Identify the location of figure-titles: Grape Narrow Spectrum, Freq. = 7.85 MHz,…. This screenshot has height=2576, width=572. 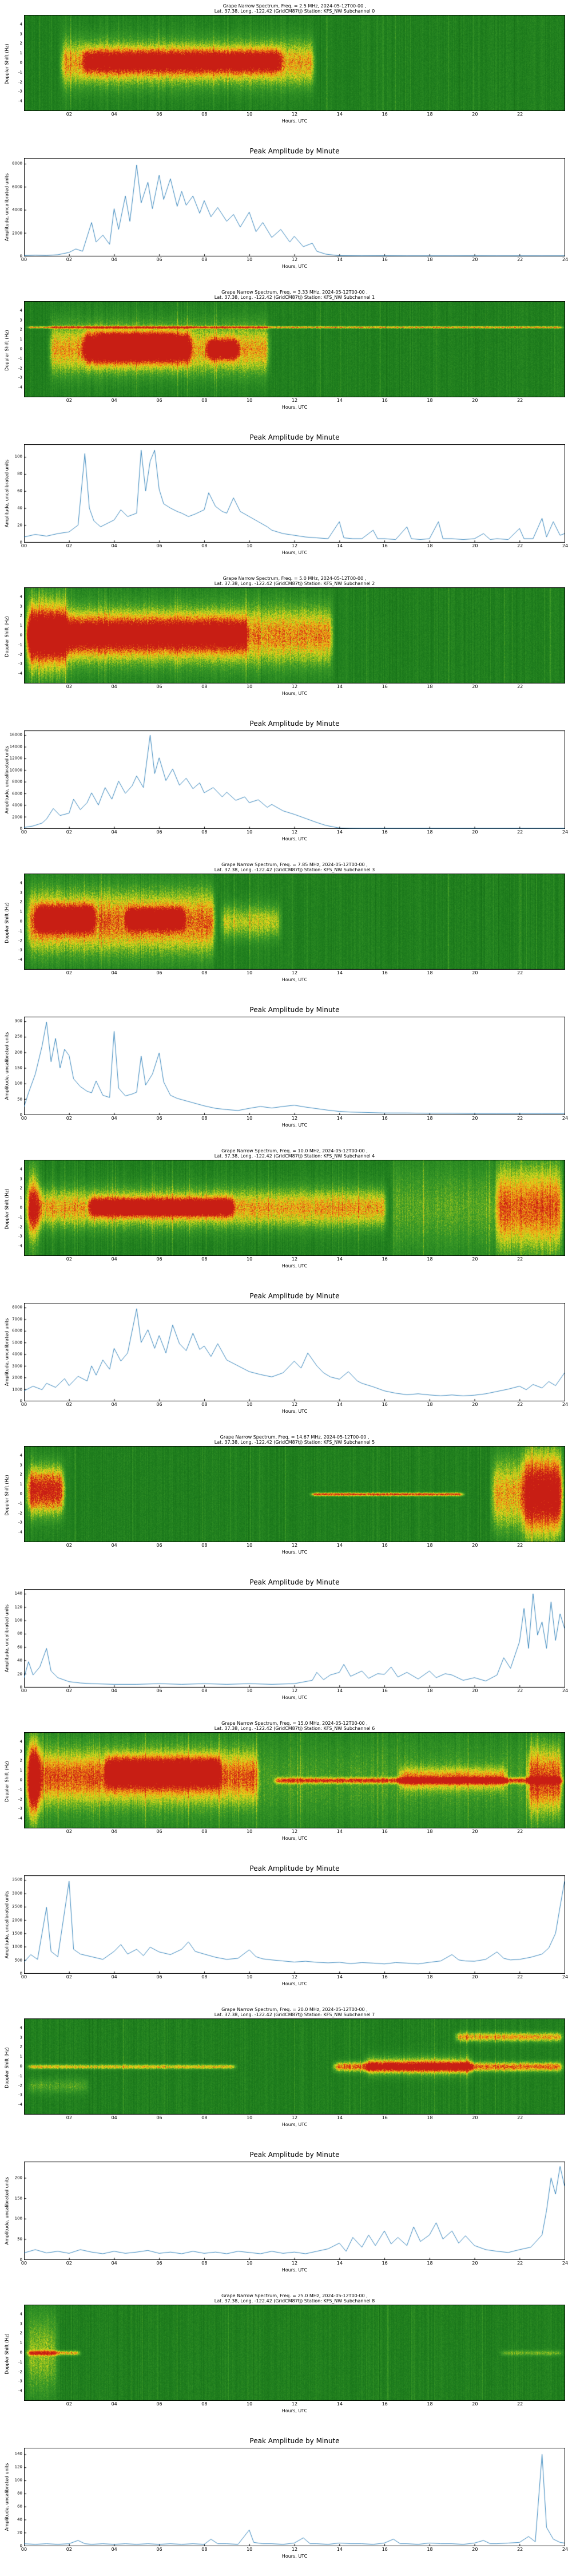
(294, 868).